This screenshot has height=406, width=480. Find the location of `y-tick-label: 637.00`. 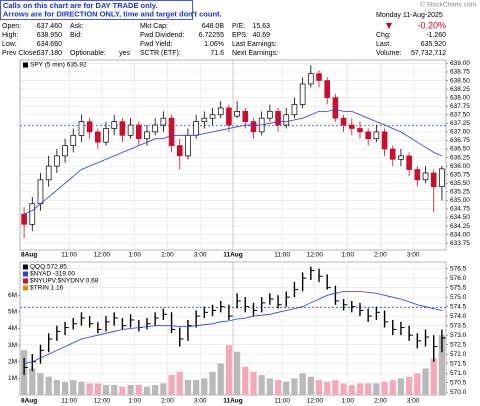

y-tick-label: 637.00 is located at coordinates (460, 132).